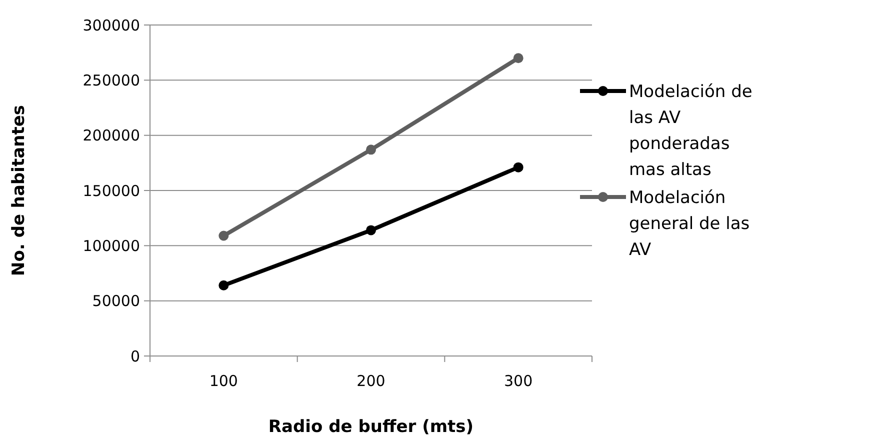 This screenshot has width=892, height=441. What do you see at coordinates (19, 190) in the screenshot?
I see `y-axis-title: No. de habitantes` at bounding box center [19, 190].